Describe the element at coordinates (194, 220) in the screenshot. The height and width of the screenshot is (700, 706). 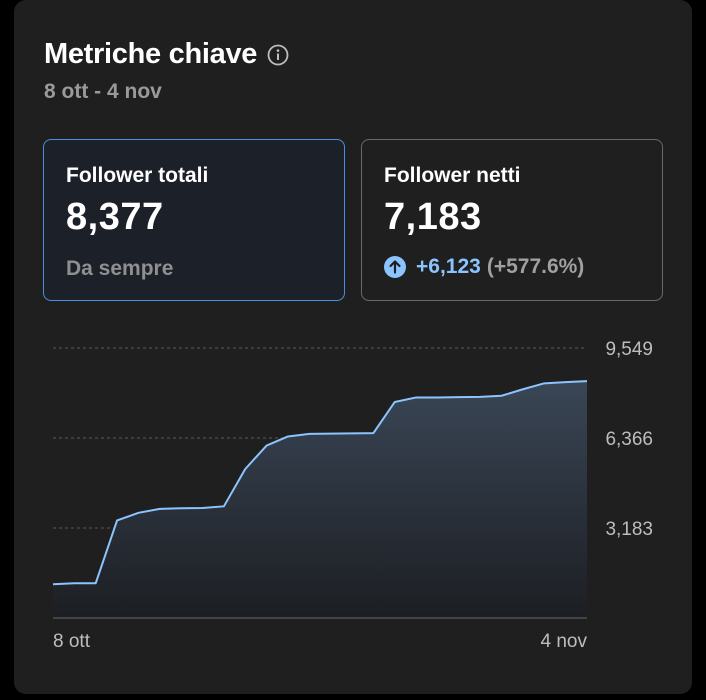
I see `metric-card-total-followers: Follower totali 8,377 Da sempre` at that location.